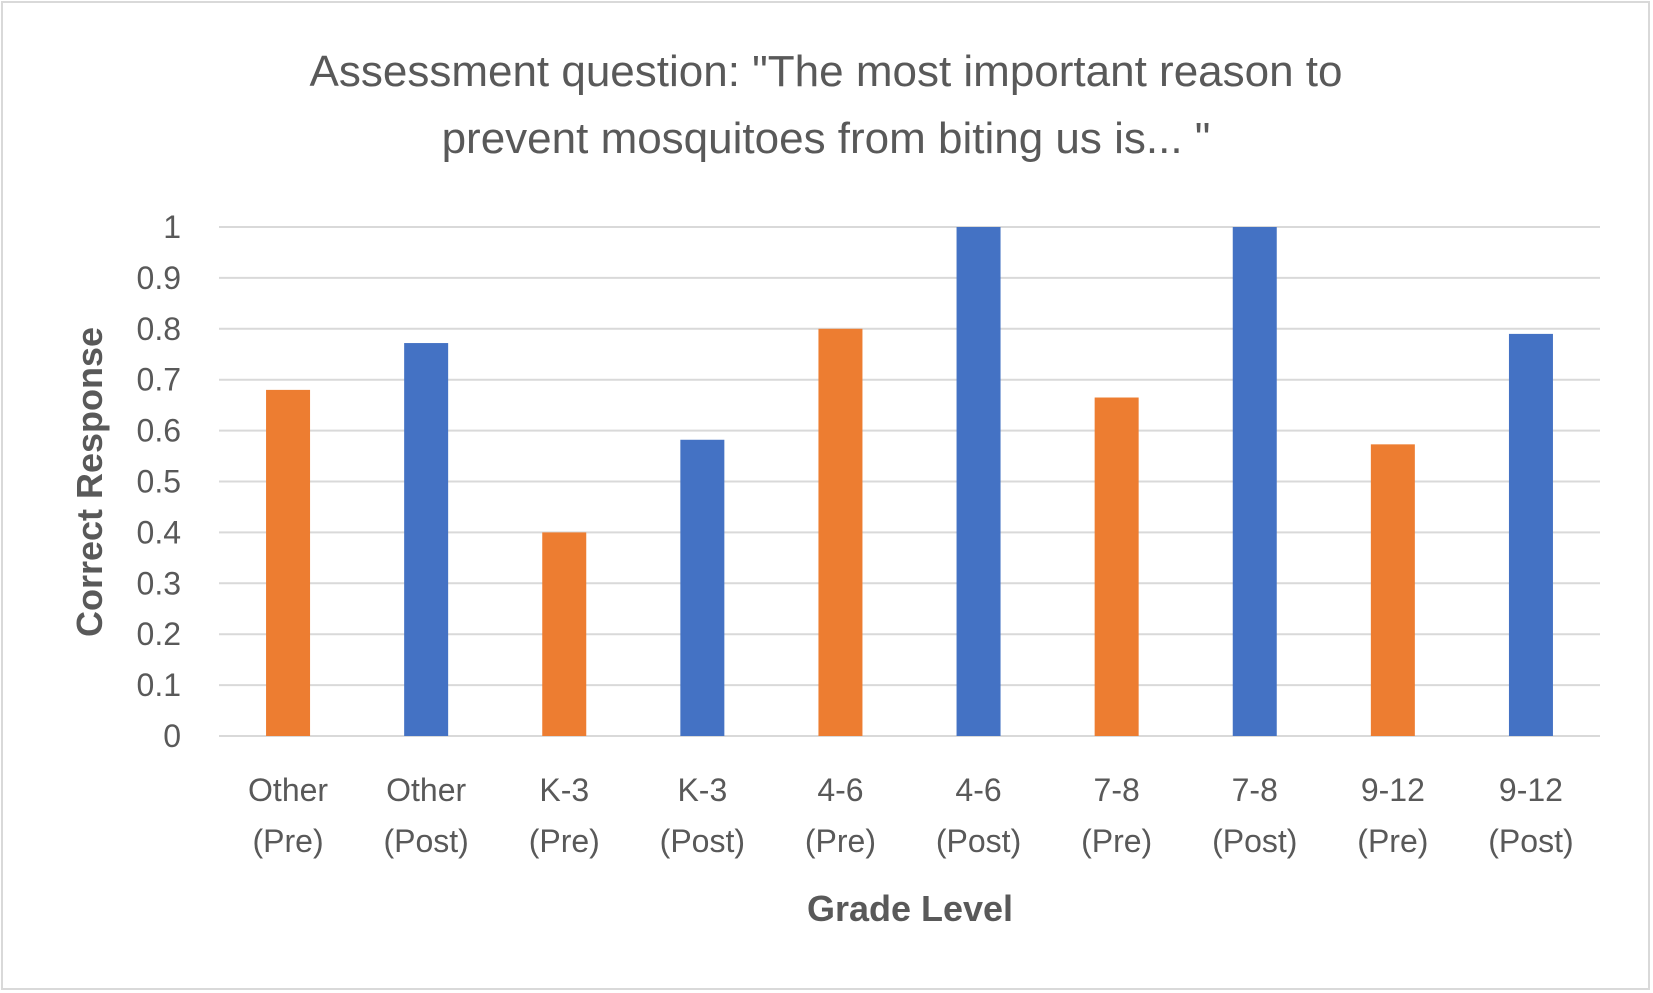 The width and height of the screenshot is (1653, 993). I want to click on y-tick-label: 0.6, so click(159, 431).